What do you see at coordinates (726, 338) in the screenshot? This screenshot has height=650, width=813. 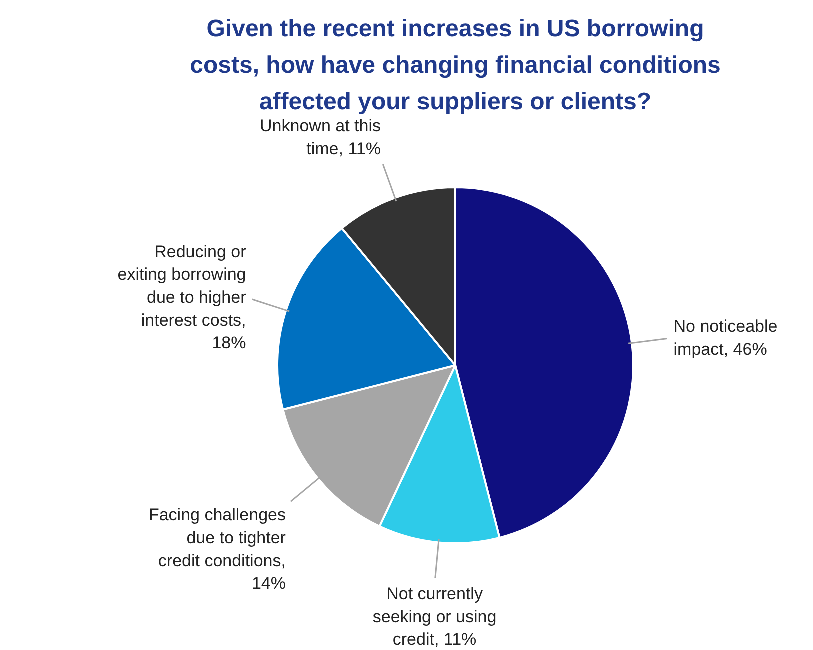 I see `slice-label: No noticeable impact, 46%` at bounding box center [726, 338].